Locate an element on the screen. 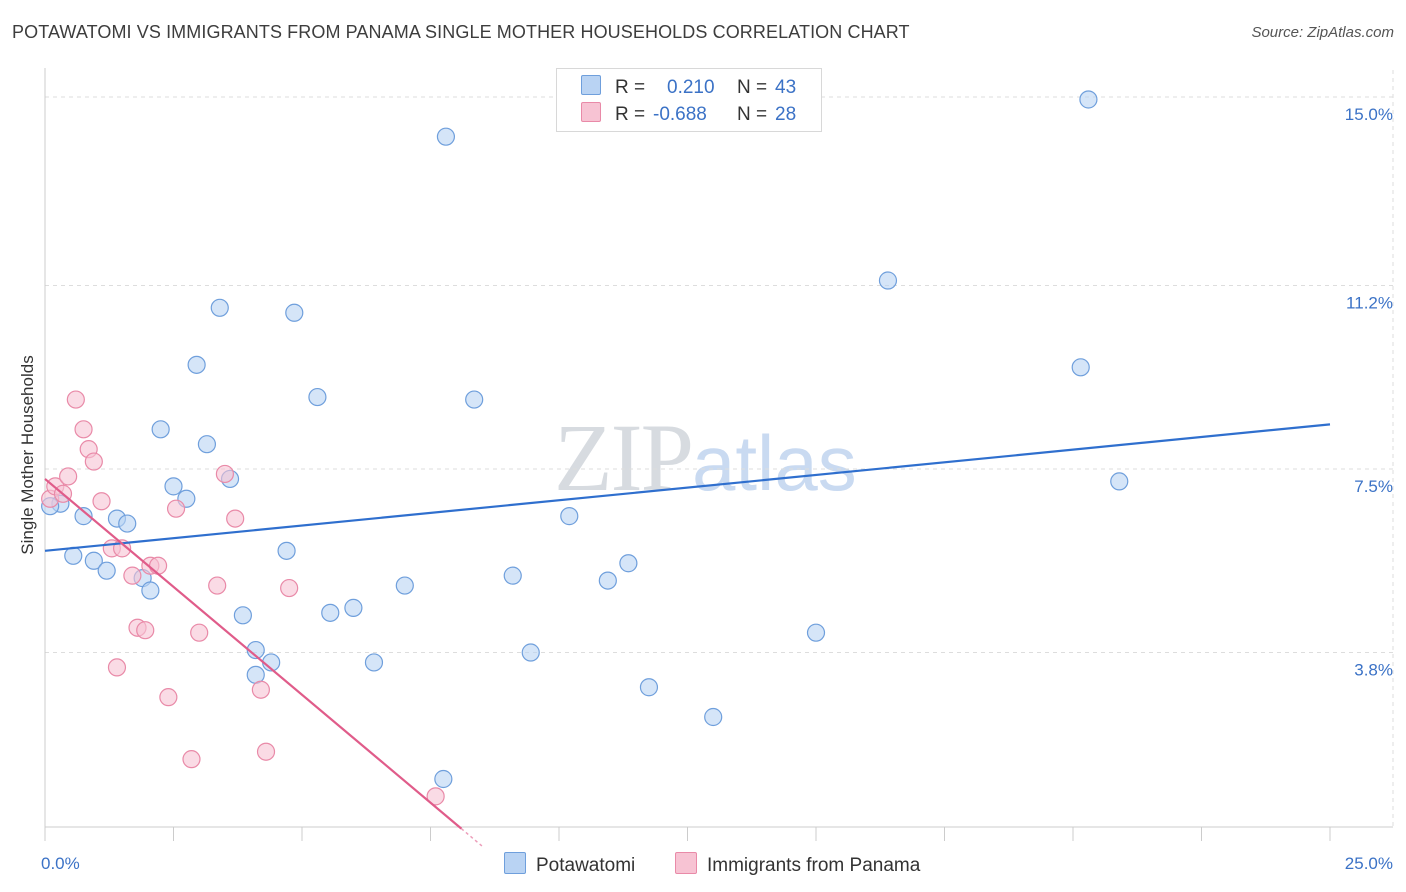  trendline-potawatomi is located at coordinates (687, 487).